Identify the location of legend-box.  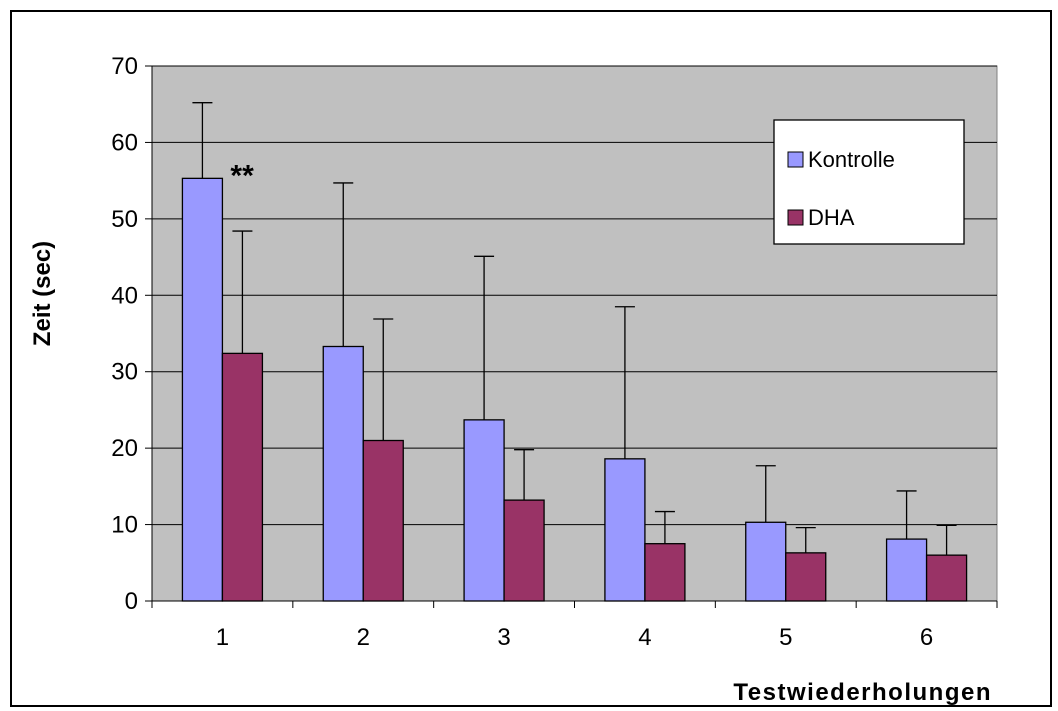
(869, 182).